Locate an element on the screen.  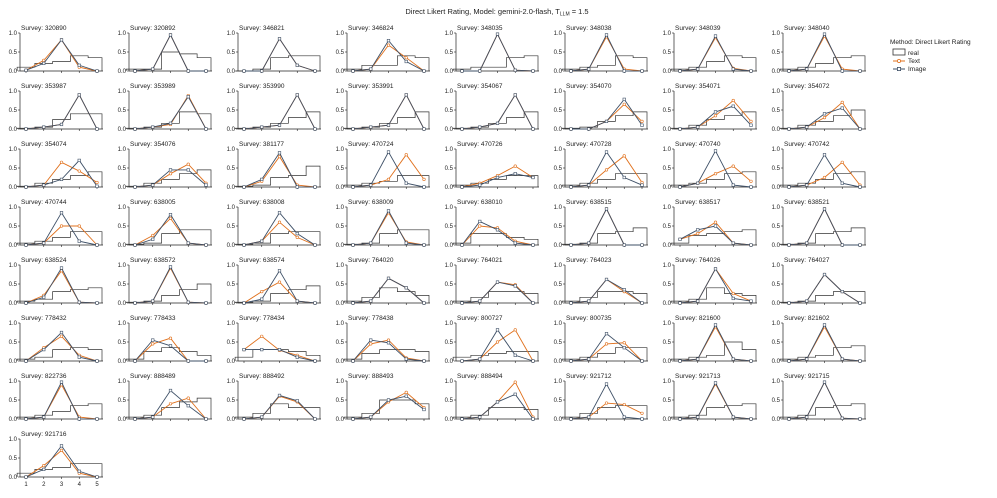
panel-title: Survey: 800727 is located at coordinates (480, 318).